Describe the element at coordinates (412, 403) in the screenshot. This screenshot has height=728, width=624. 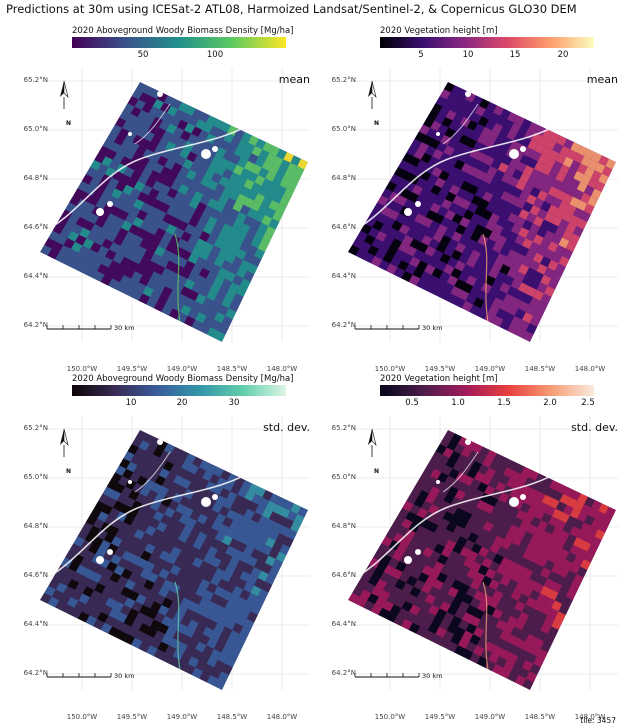
I see `colorbar-tick-label: 0.5` at that location.